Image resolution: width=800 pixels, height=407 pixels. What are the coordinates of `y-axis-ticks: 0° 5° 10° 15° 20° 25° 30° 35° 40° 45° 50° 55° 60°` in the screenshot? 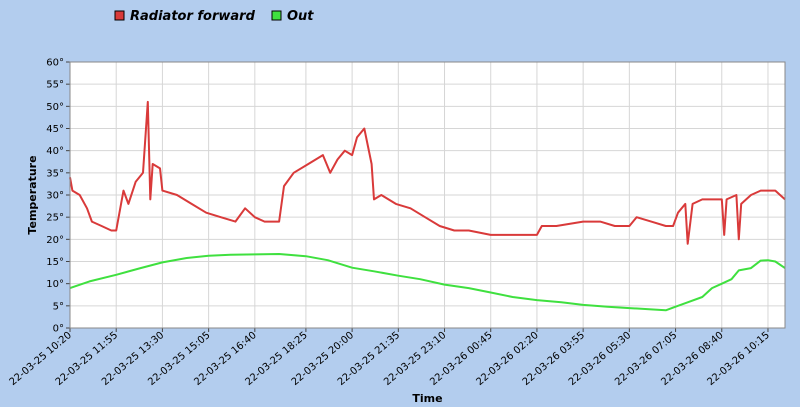 It's located at (58, 196).